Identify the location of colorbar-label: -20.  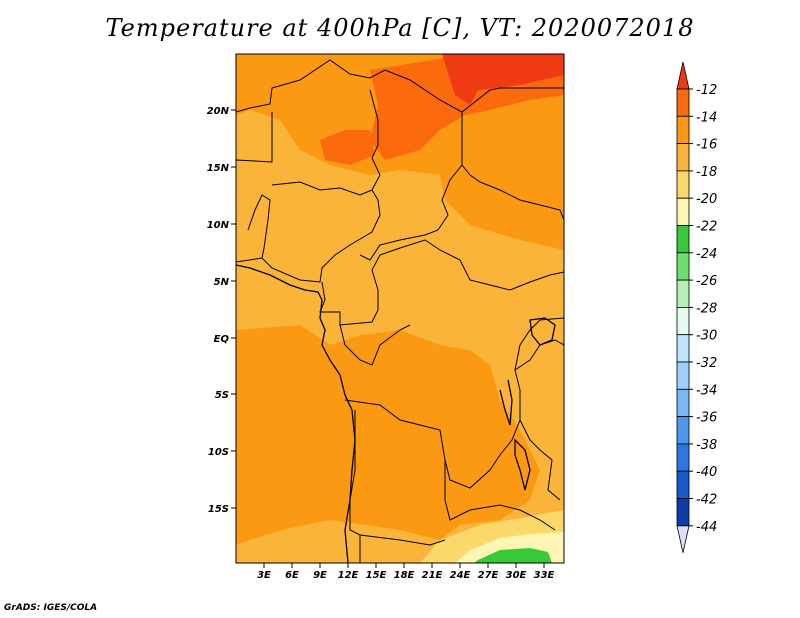
(706, 199).